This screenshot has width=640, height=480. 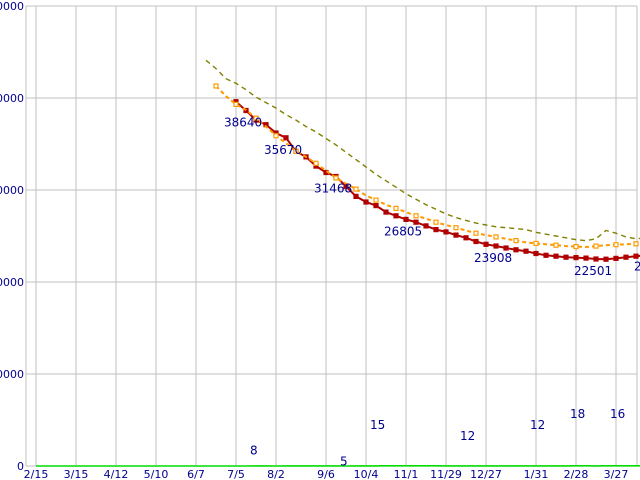 What do you see at coordinates (283, 150) in the screenshot?
I see `data-label-primary: 35670` at bounding box center [283, 150].